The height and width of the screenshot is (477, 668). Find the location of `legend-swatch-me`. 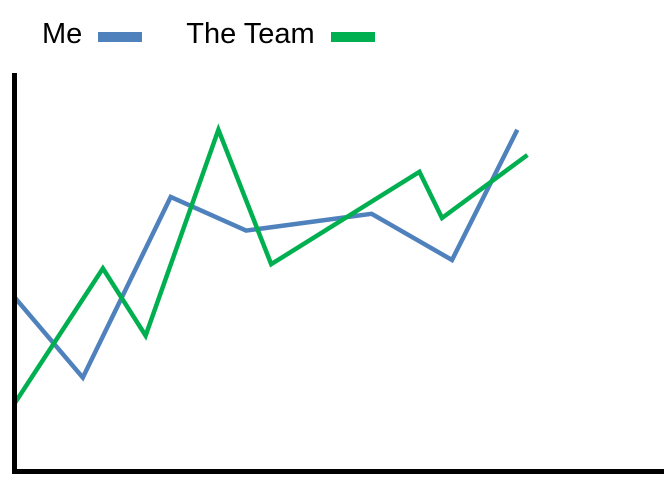

legend-swatch-me is located at coordinates (120, 37).